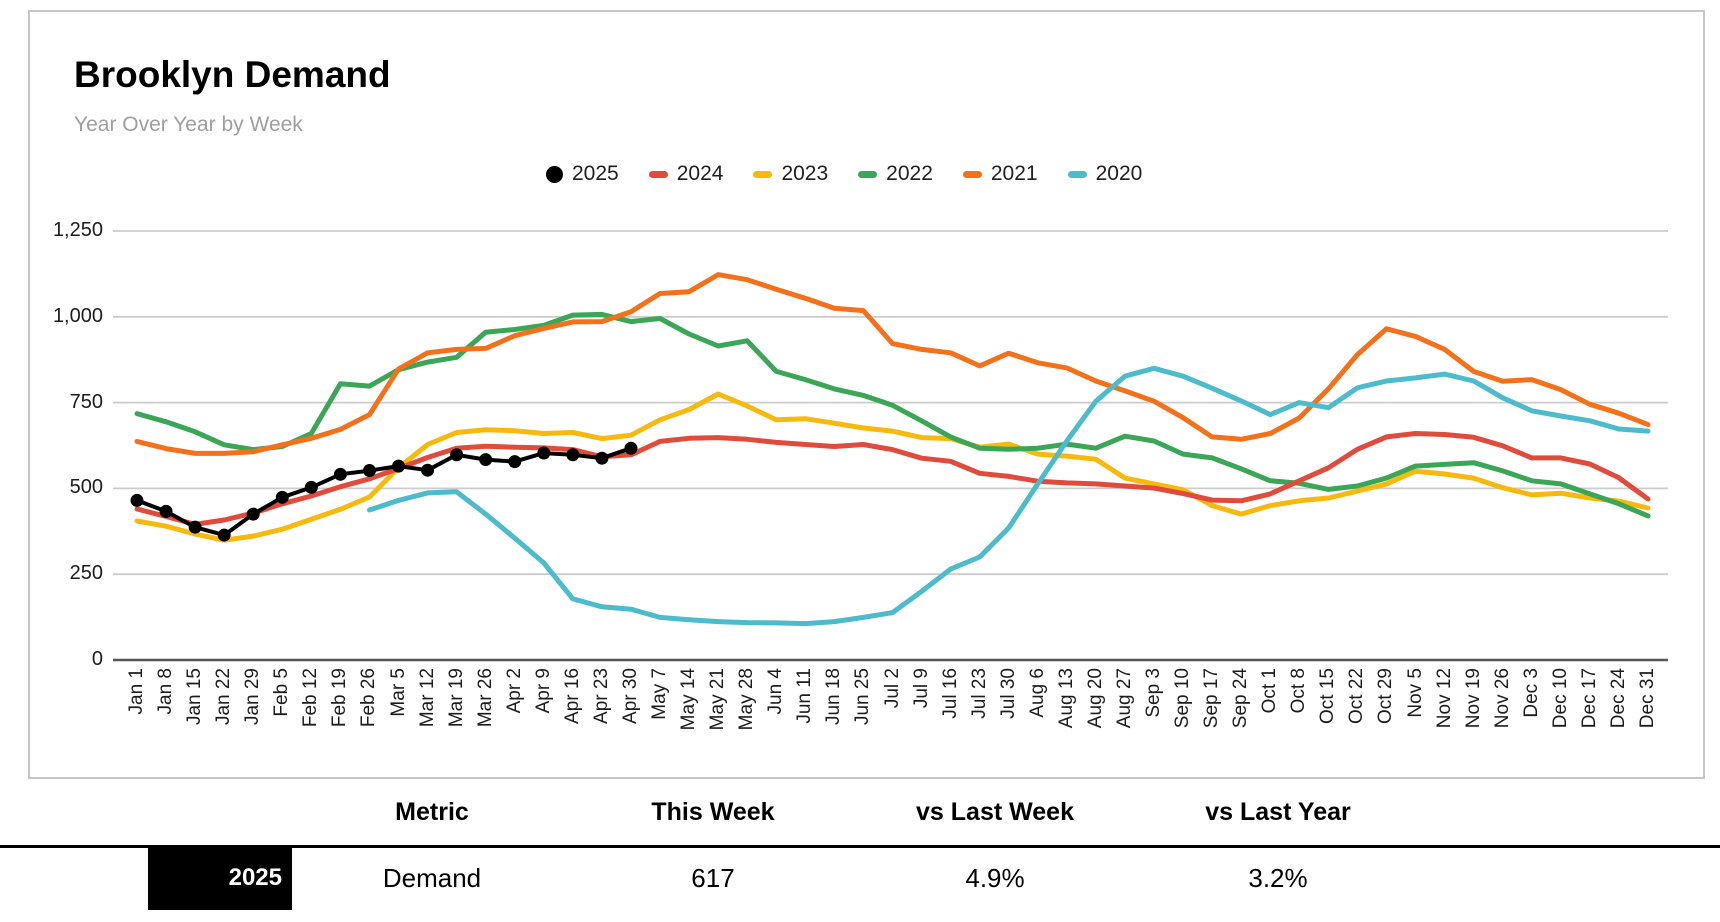  I want to click on y-axis-tick-label: 250, so click(86, 573).